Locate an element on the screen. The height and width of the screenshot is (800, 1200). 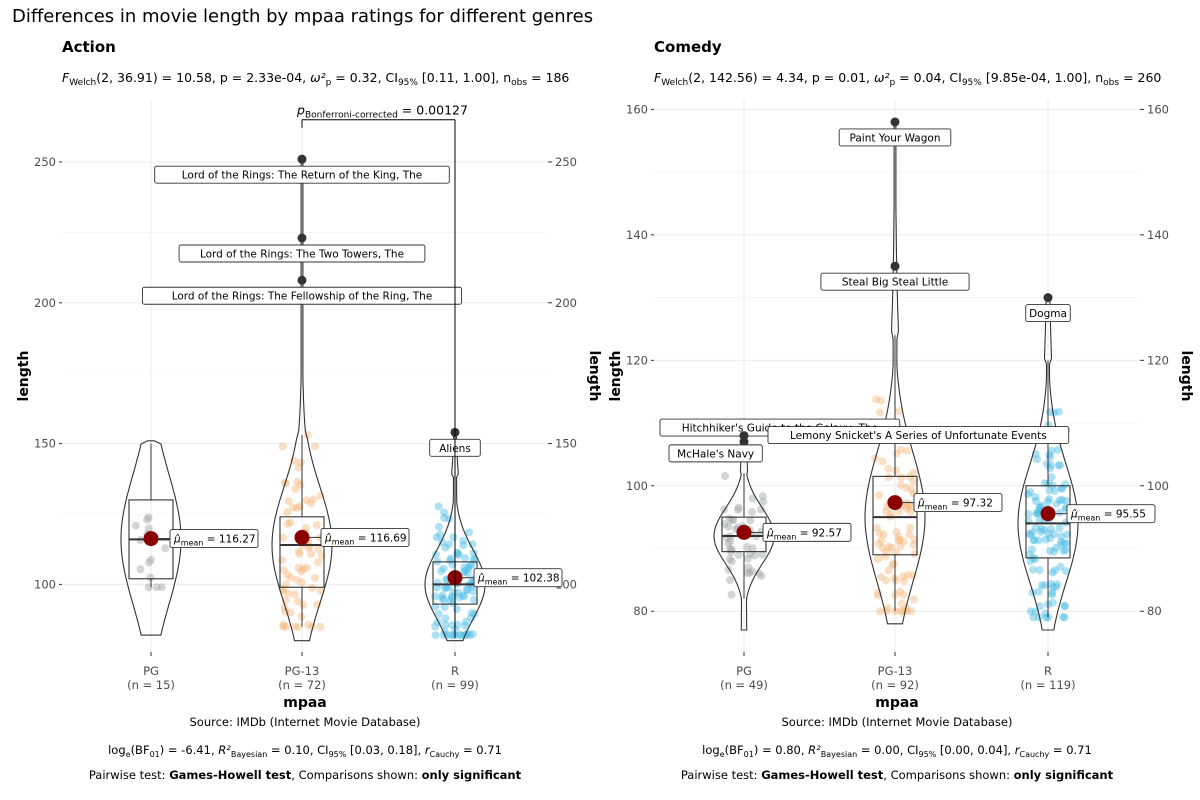
outlier-label-text: Paint Your Wagon is located at coordinates (895, 138).